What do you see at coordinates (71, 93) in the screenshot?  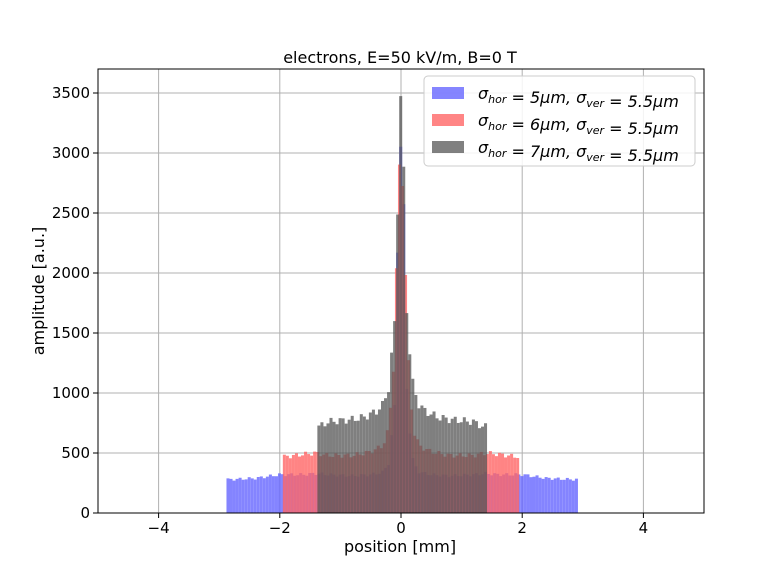 I see `y-tick-label: 3500` at bounding box center [71, 93].